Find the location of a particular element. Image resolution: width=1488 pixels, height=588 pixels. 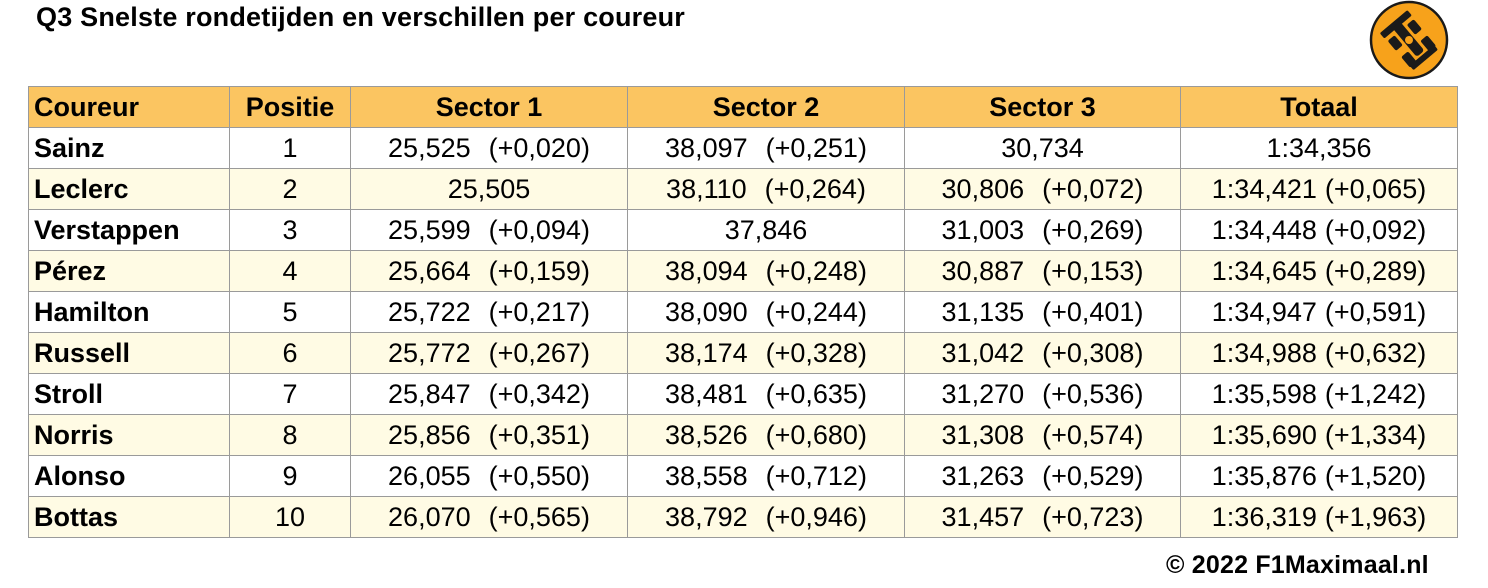

driver-name: Stroll is located at coordinates (129, 394).